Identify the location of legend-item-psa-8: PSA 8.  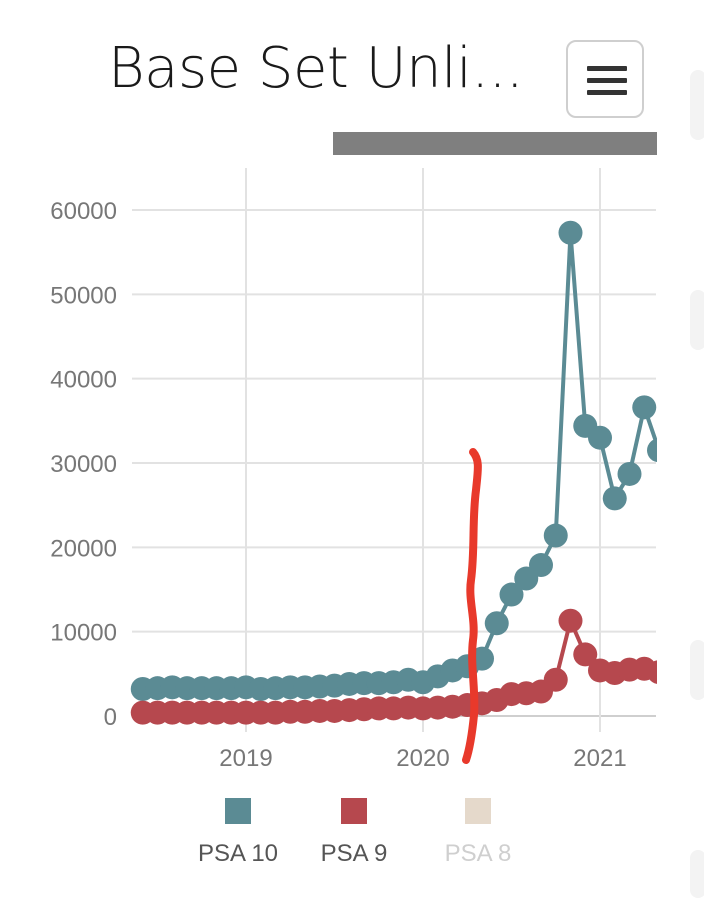
(478, 833).